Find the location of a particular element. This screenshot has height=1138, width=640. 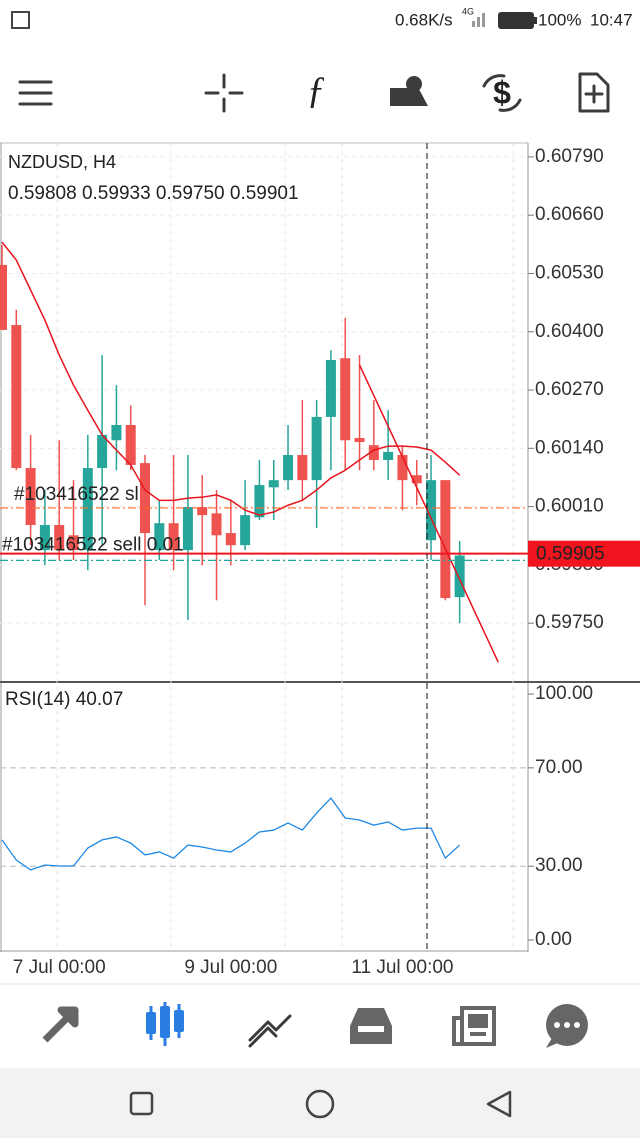

y-tick-label: 0.60660 is located at coordinates (569, 214).